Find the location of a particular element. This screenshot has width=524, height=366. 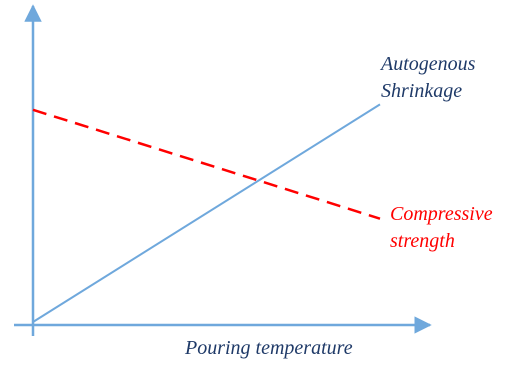

compressive-strength-label-line-2: strength is located at coordinates (422, 241).